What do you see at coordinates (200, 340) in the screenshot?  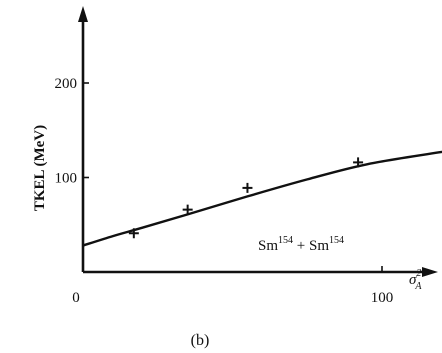 I see `figure-caption: (b)` at bounding box center [200, 340].